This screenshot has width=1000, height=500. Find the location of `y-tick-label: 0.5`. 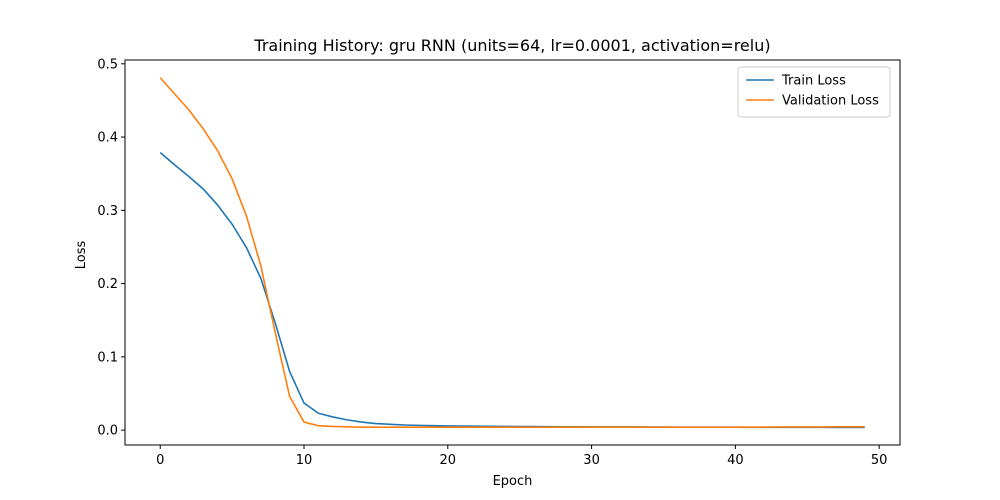

y-tick-label: 0.5 is located at coordinates (107, 64).